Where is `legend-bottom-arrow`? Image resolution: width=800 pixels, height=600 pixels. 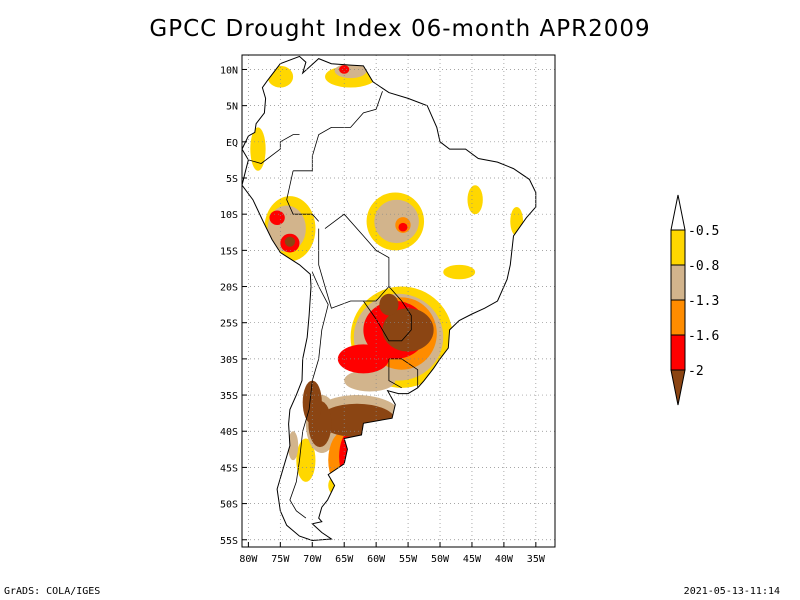
legend-bottom-arrow is located at coordinates (678, 387).